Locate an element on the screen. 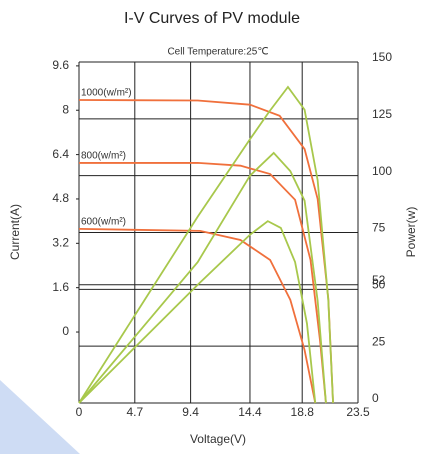 This screenshot has width=424, height=454. y2-tick-label: 100 is located at coordinates (382, 171).